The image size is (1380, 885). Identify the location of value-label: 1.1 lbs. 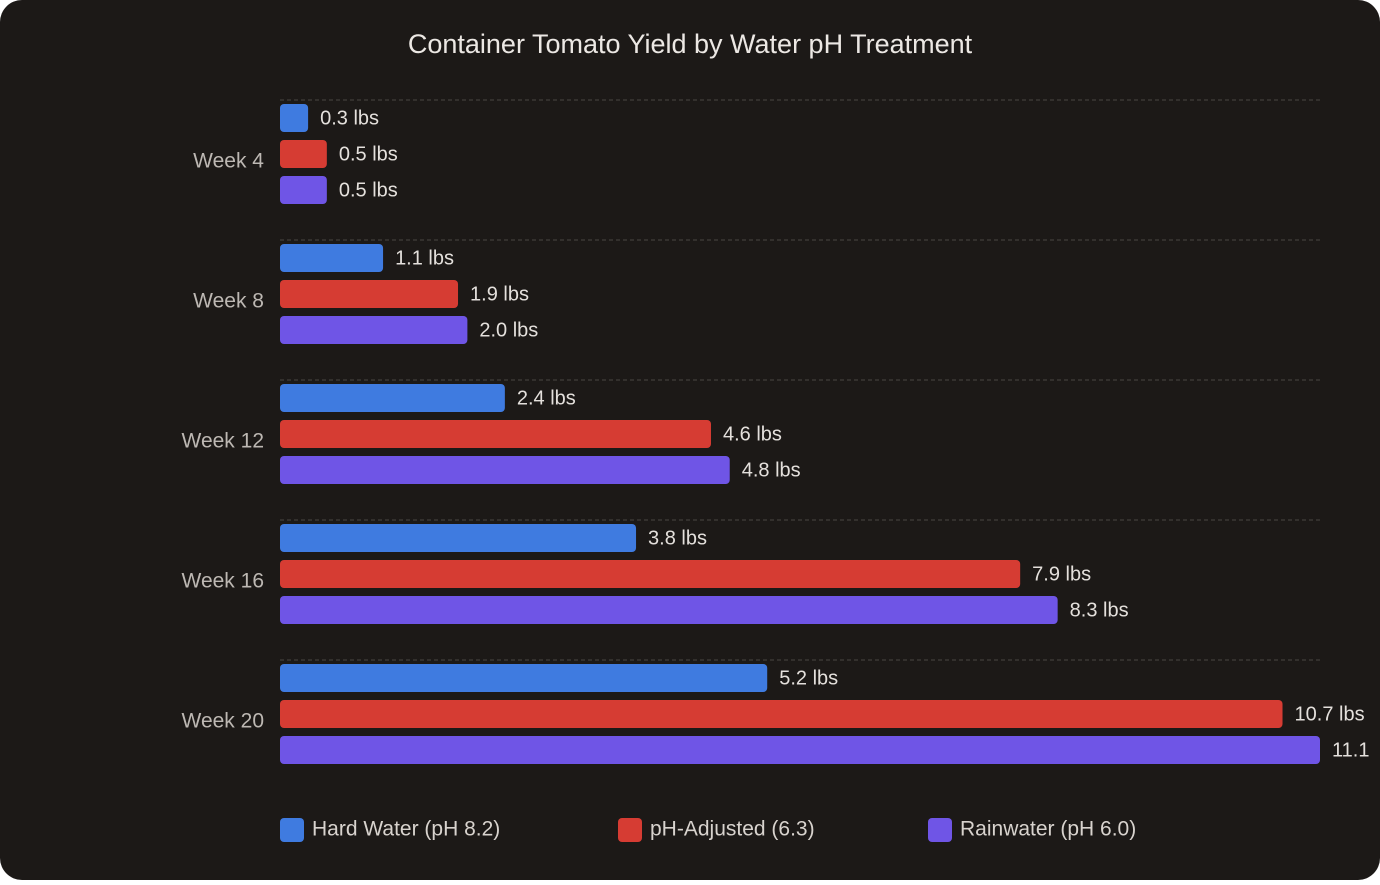
(424, 258).